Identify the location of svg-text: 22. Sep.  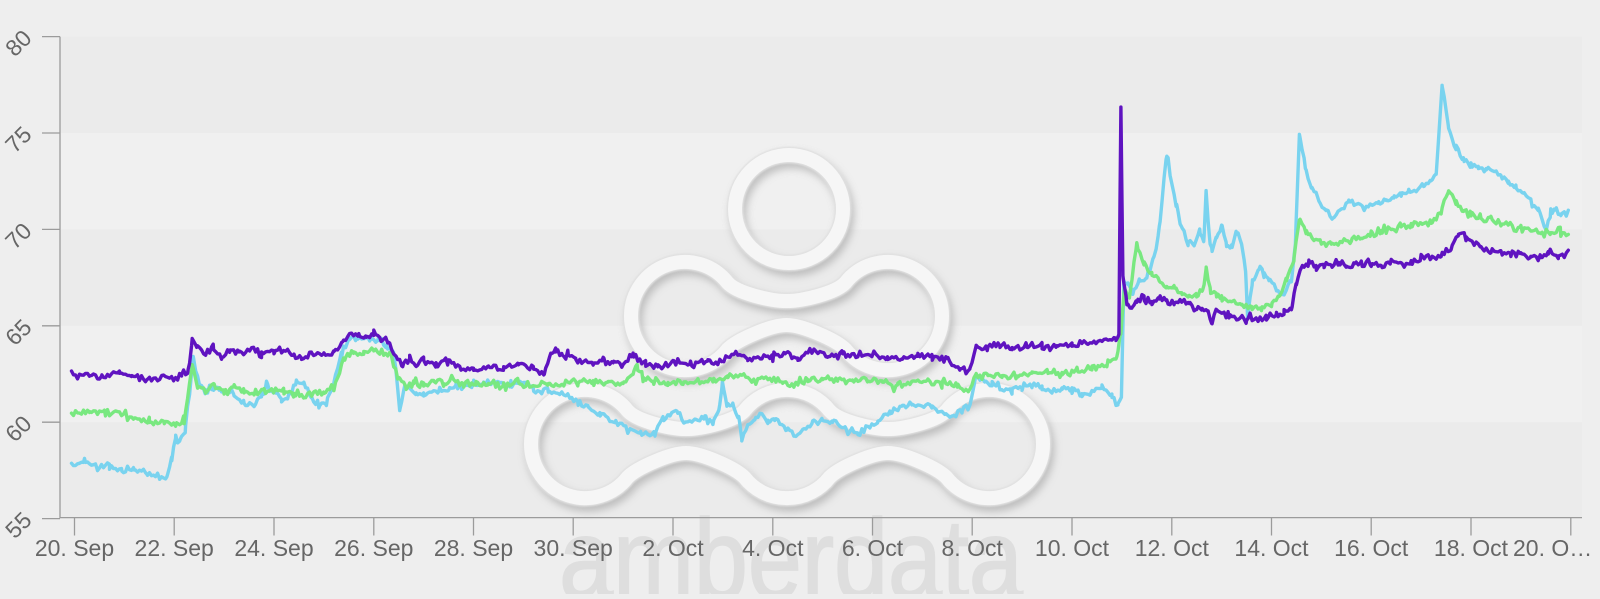
(174, 548).